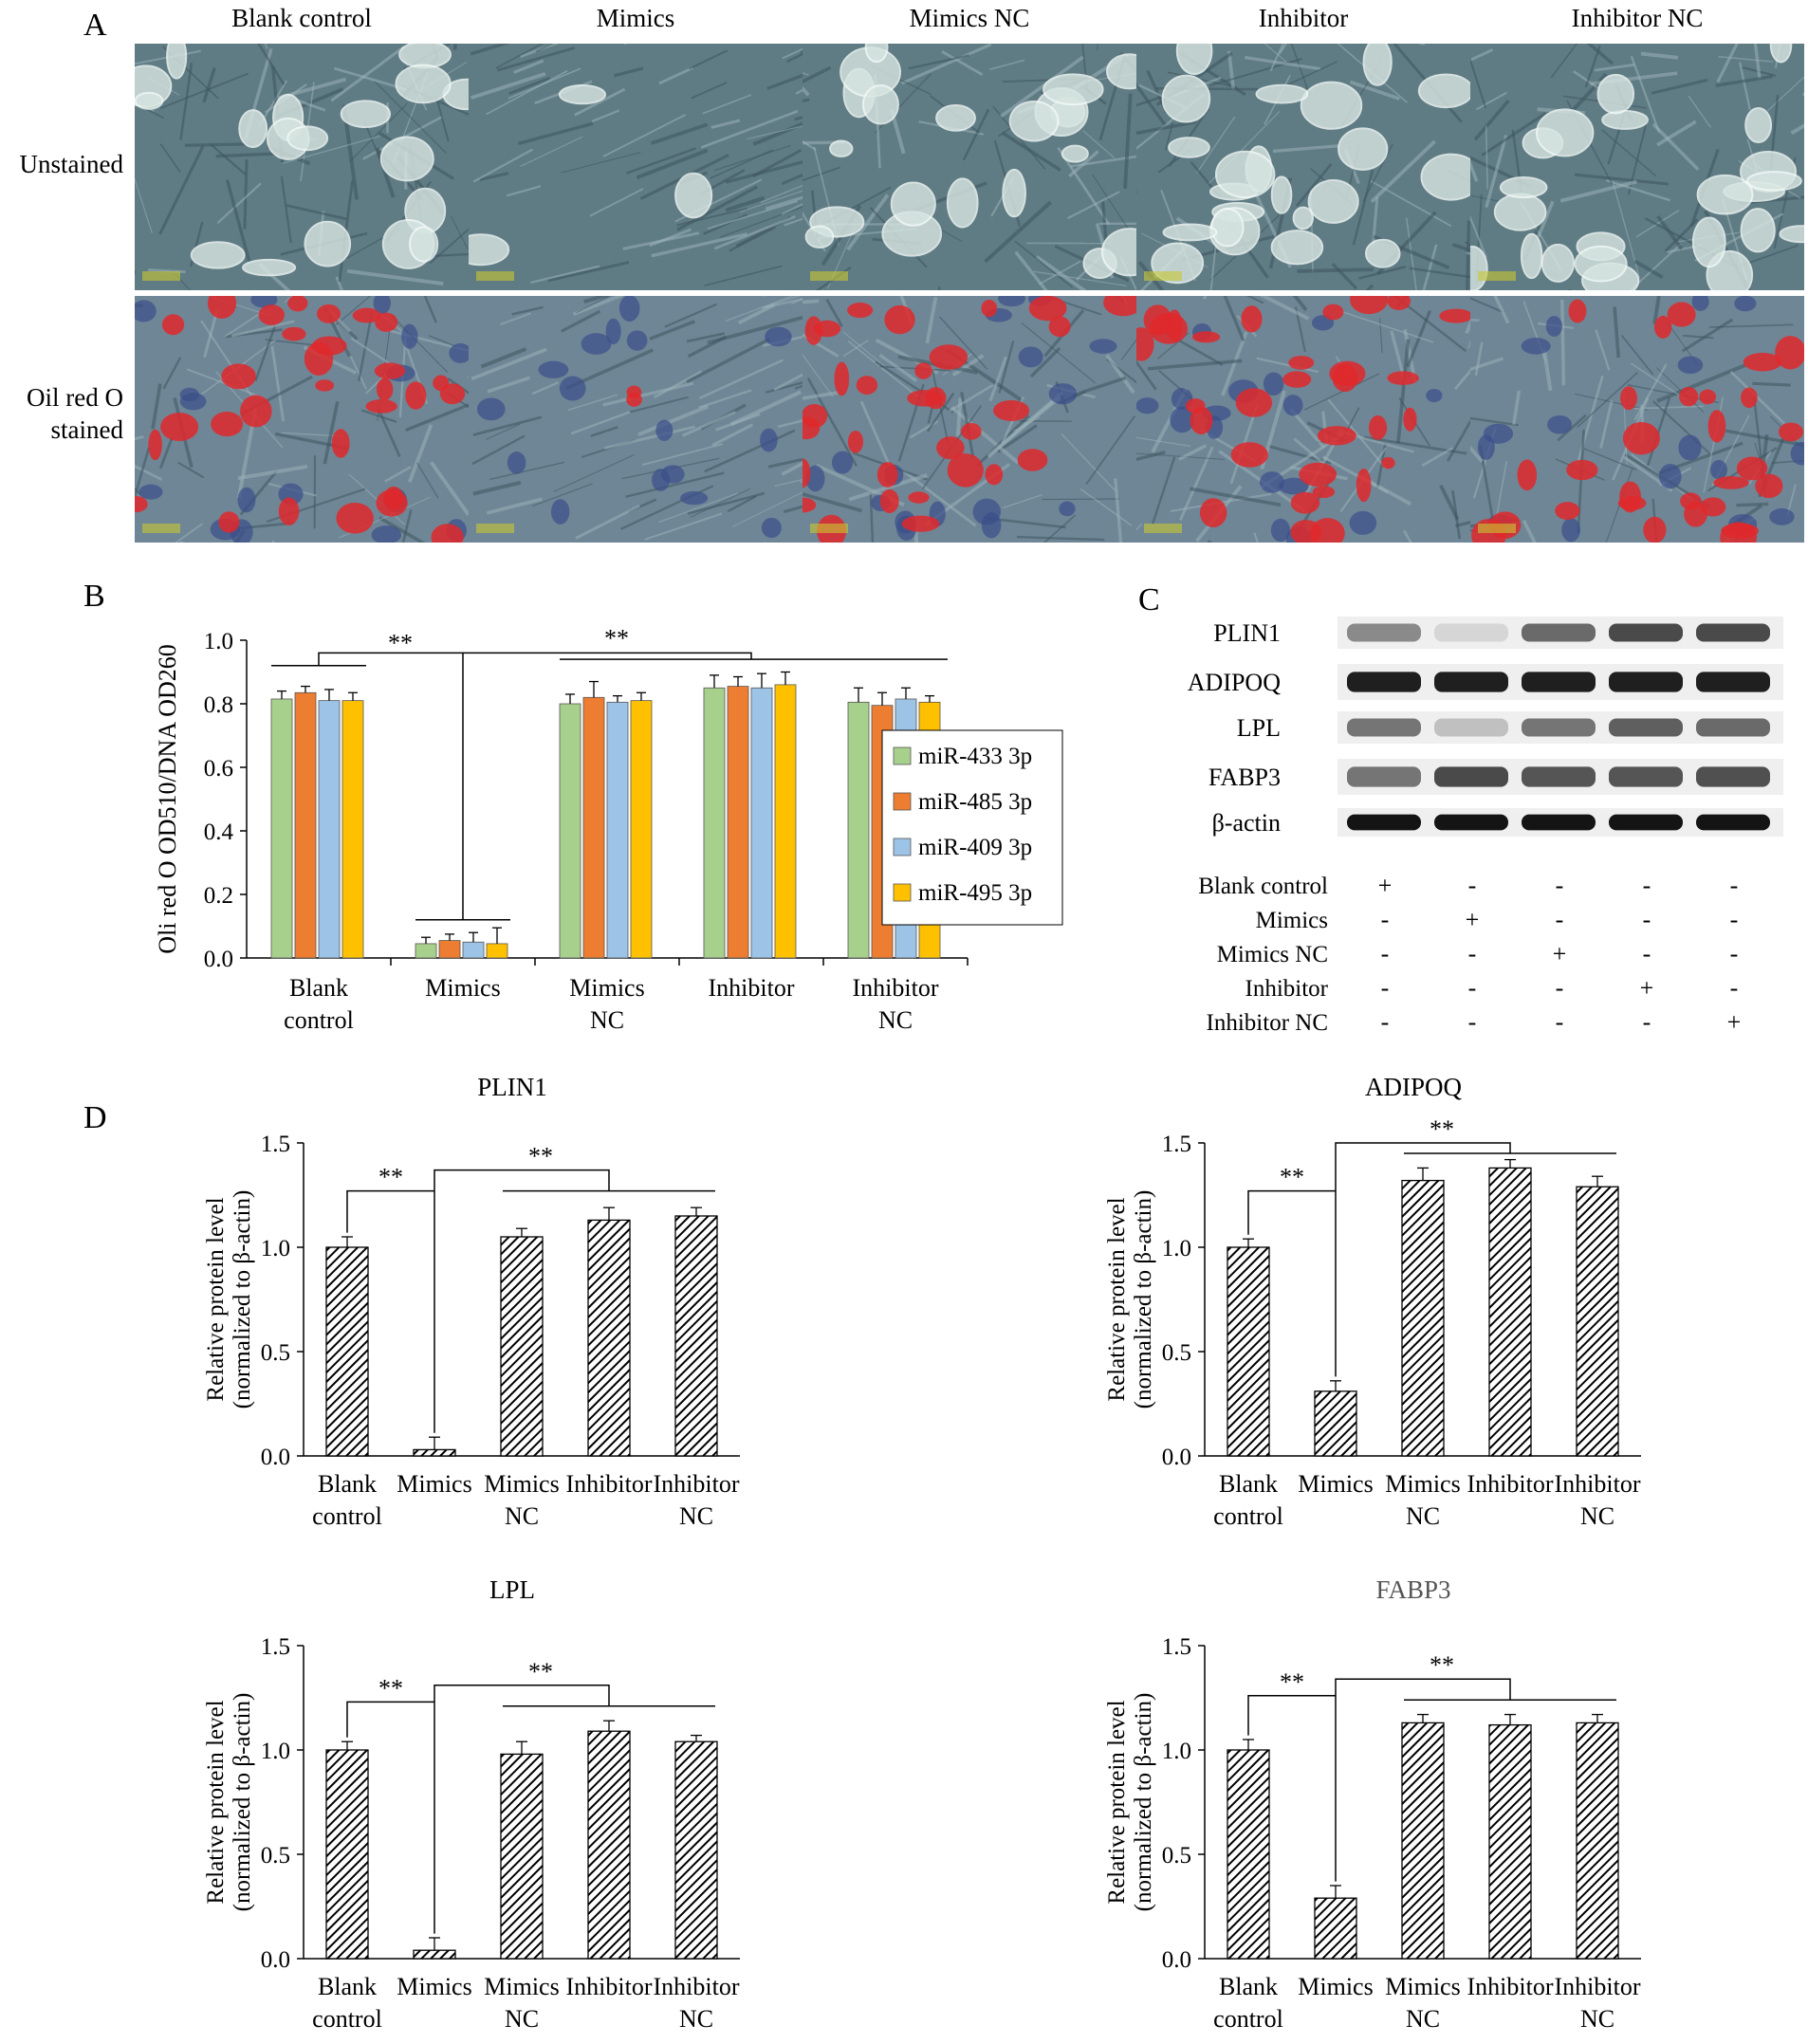 This screenshot has height=2044, width=1808. I want to click on chart-title: ADIPOQ, so click(1414, 1087).